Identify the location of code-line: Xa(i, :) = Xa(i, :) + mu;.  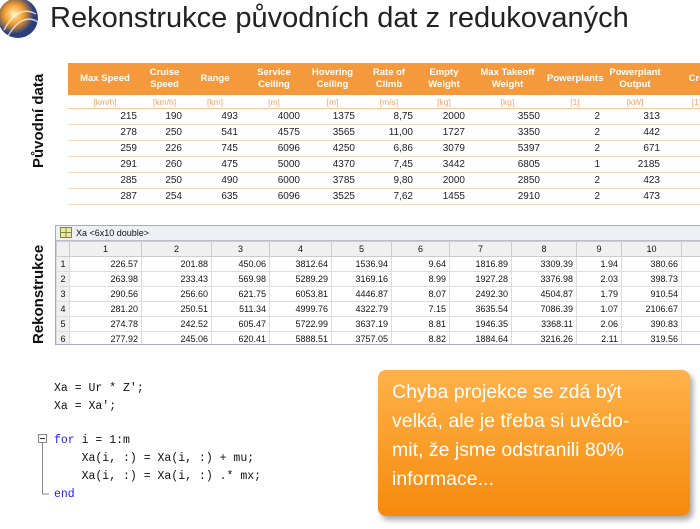
(157, 459).